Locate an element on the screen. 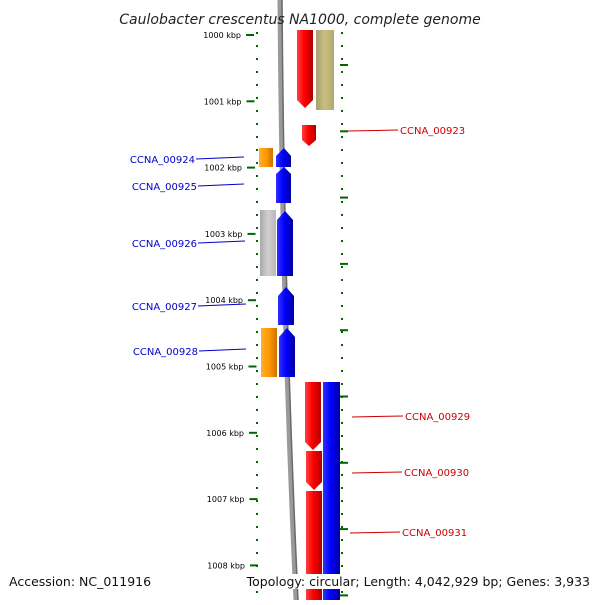 This screenshot has width=600, height=605. ruler-label: 1001 kbp is located at coordinates (223, 101).